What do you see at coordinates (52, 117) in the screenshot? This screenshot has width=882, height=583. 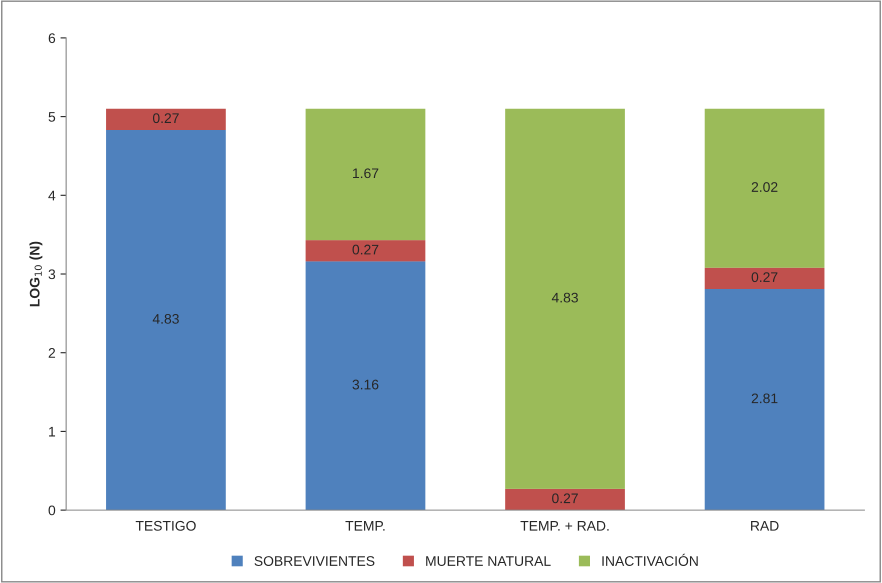 I see `y-tick-label: 5` at bounding box center [52, 117].